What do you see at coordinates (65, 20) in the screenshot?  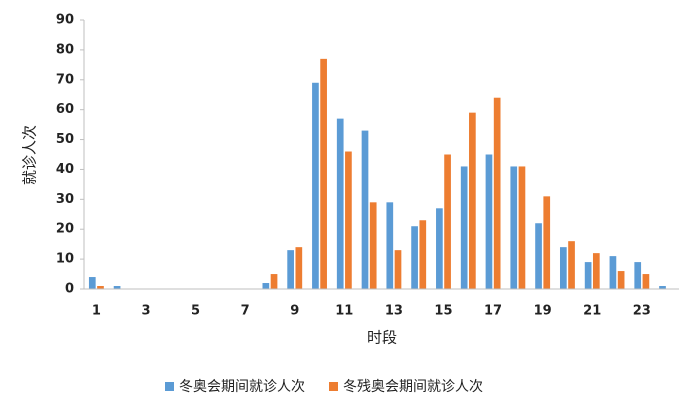 I see `y-tick-label: 90` at bounding box center [65, 20].